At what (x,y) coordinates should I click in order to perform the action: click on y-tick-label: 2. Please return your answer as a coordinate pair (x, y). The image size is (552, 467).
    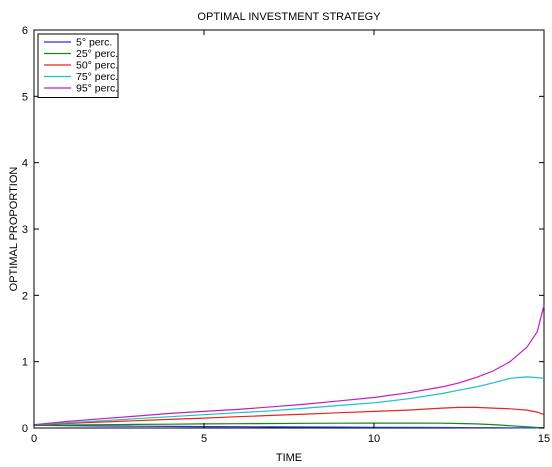
    Looking at the image, I should click on (25, 296).